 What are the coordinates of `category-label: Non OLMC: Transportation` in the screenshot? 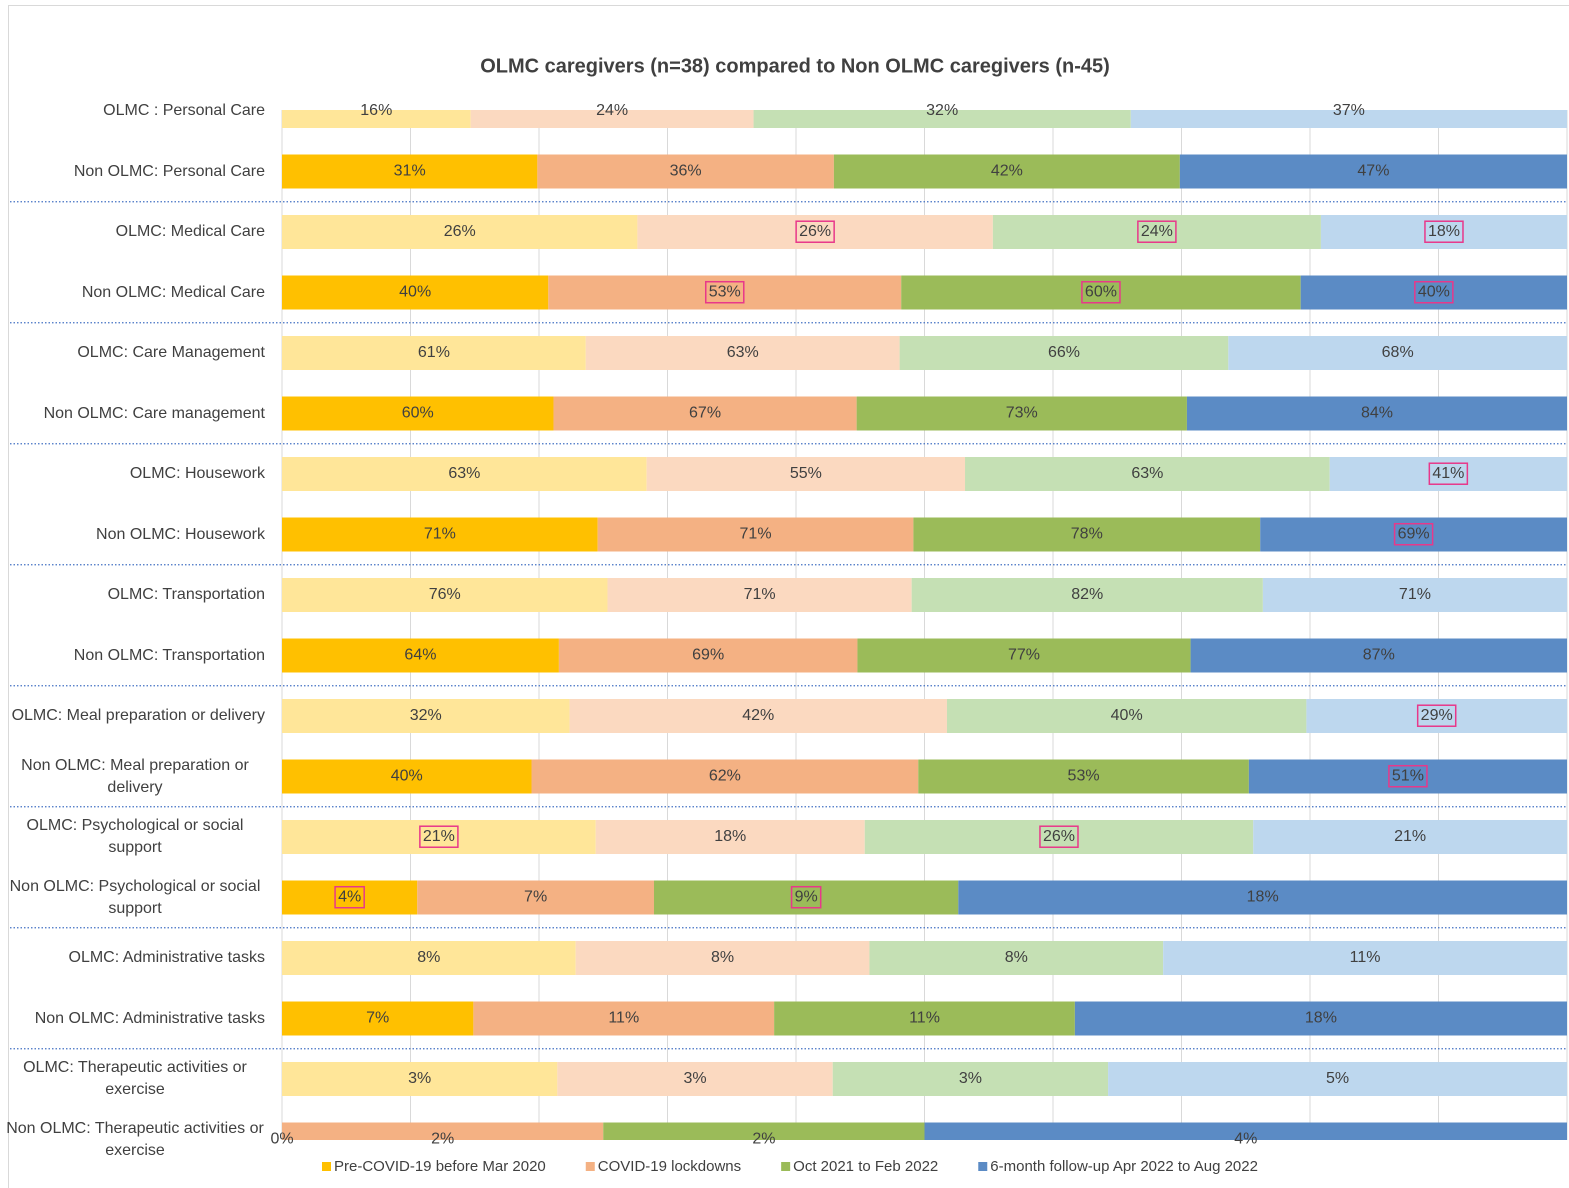 It's located at (135, 656).